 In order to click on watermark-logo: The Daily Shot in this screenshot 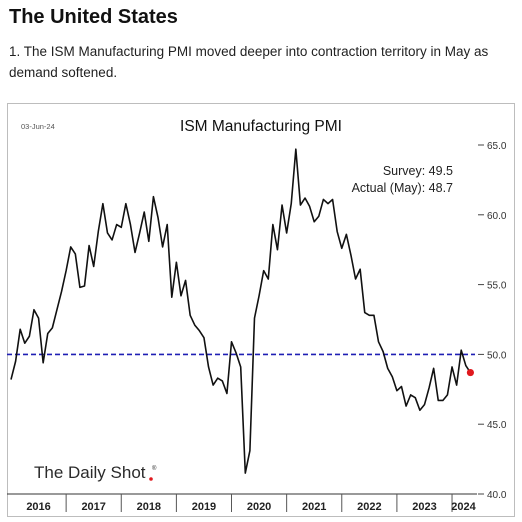, I will do `click(90, 472)`.